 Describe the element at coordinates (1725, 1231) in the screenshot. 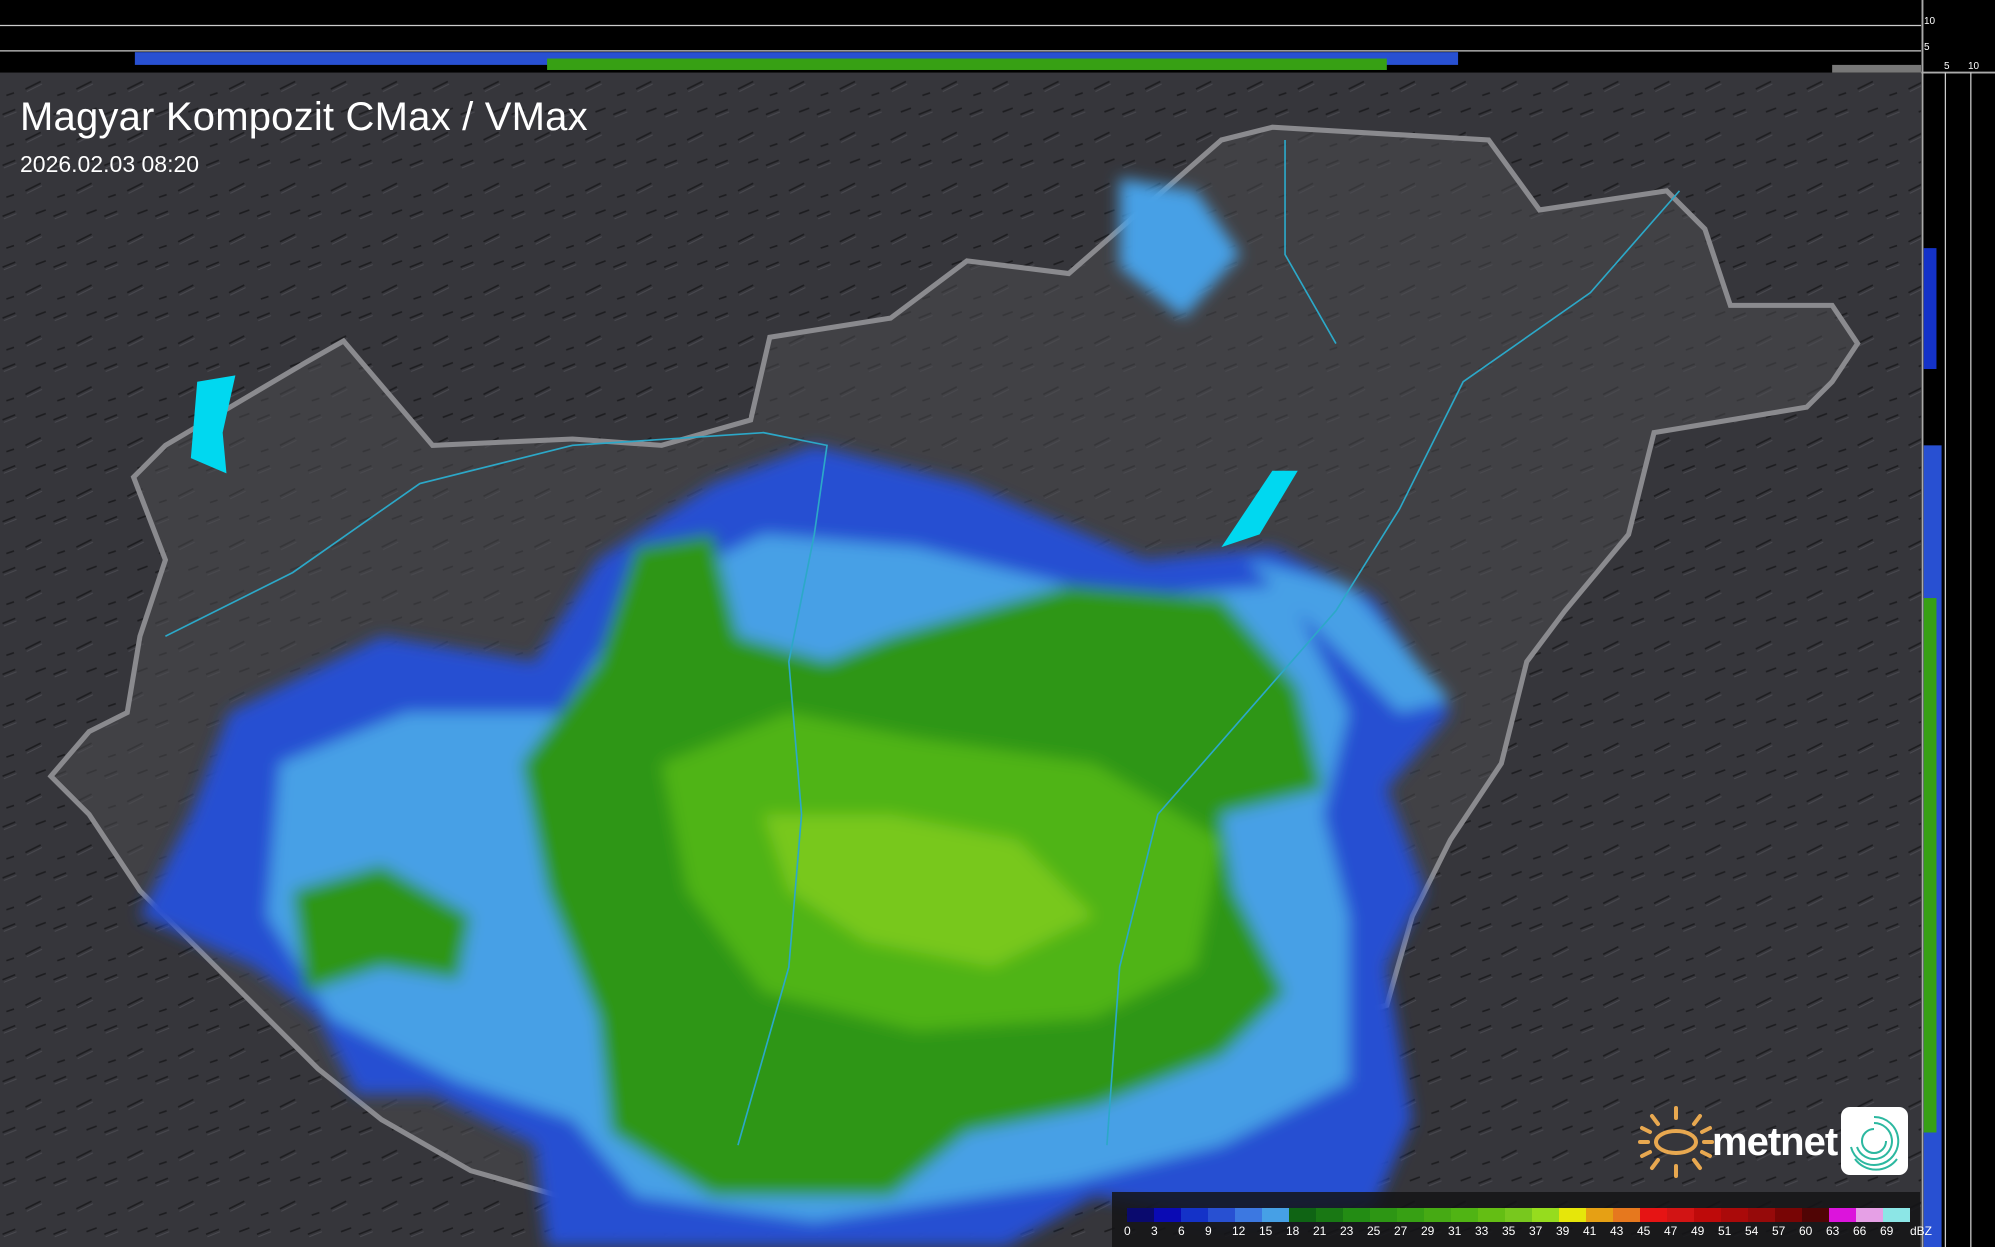

I see `legend-label: 51` at that location.